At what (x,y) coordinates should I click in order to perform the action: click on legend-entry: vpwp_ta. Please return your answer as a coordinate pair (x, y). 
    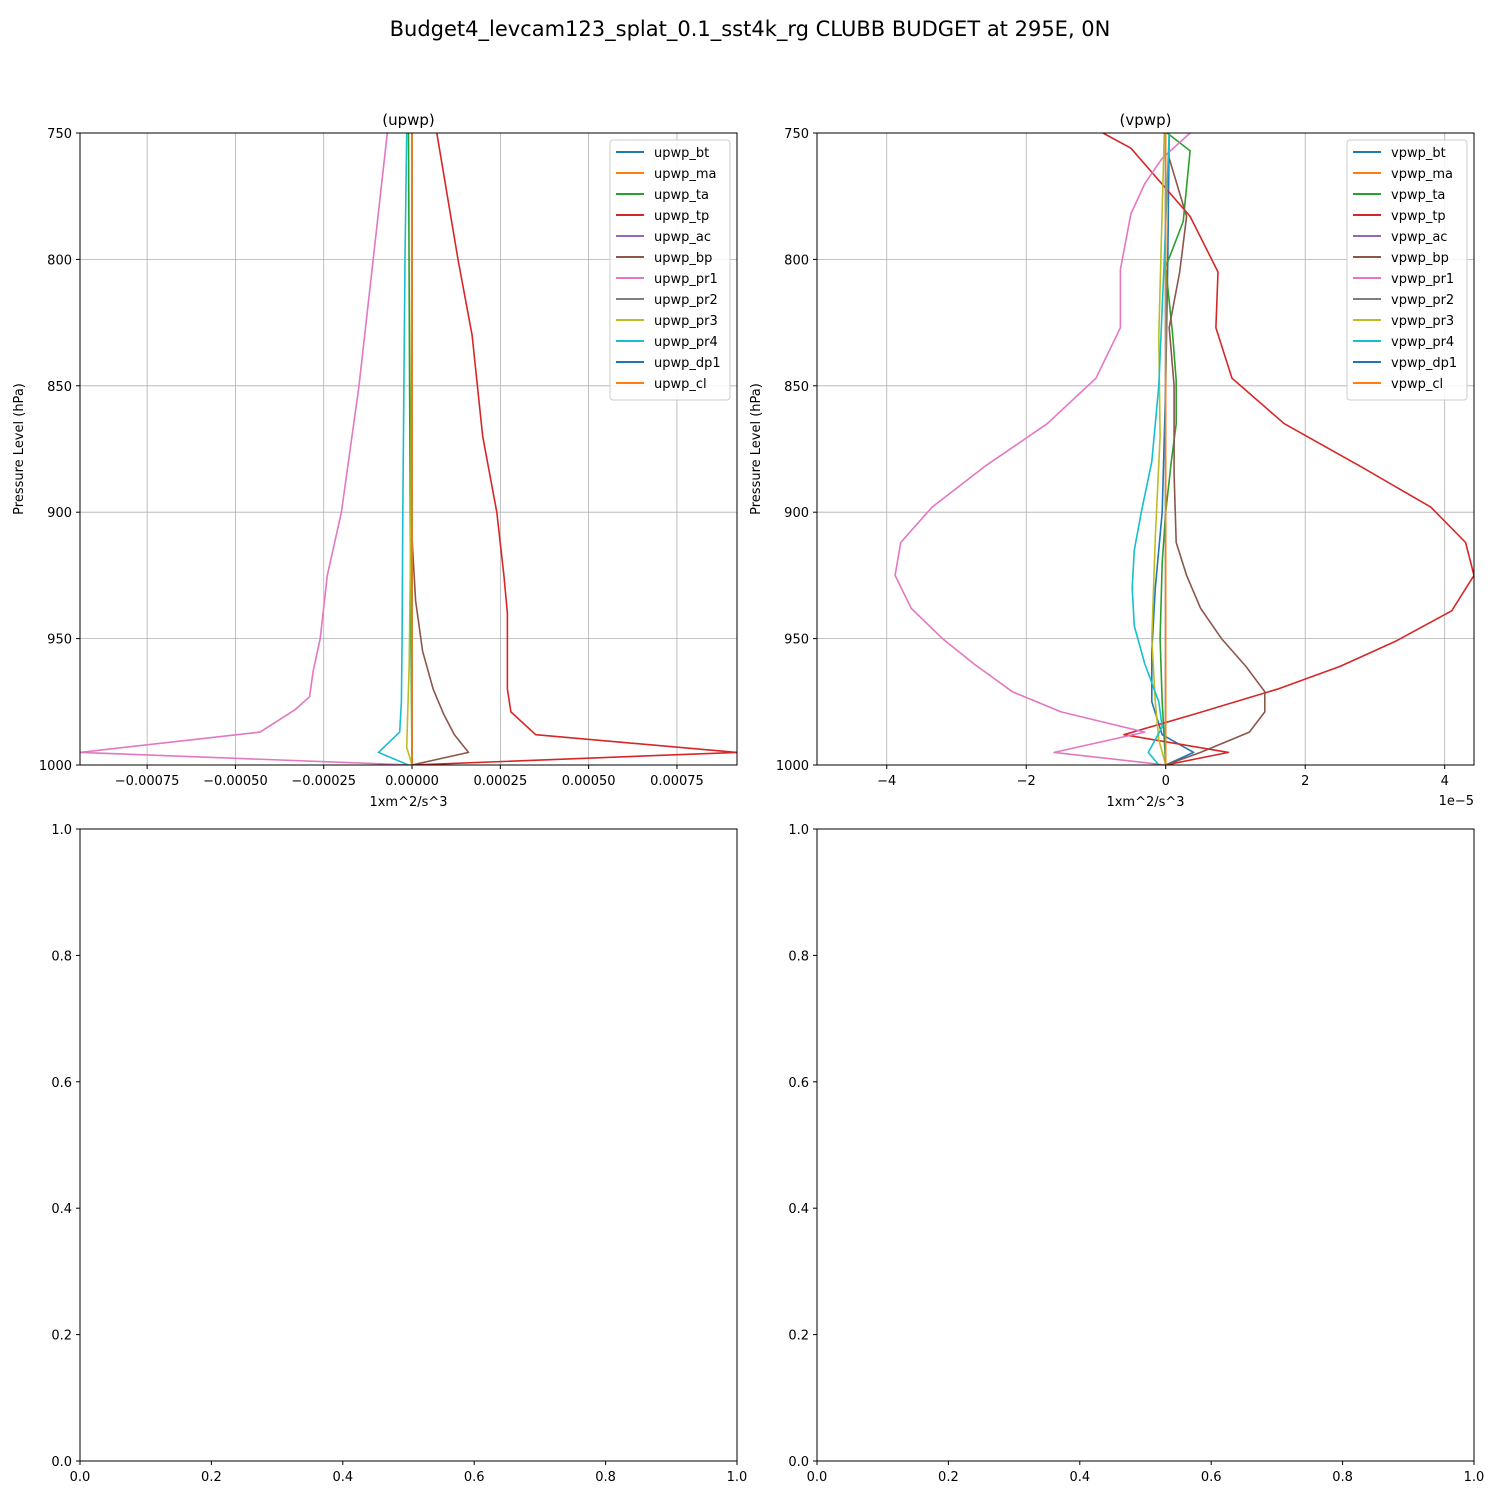
    Looking at the image, I should click on (1418, 195).